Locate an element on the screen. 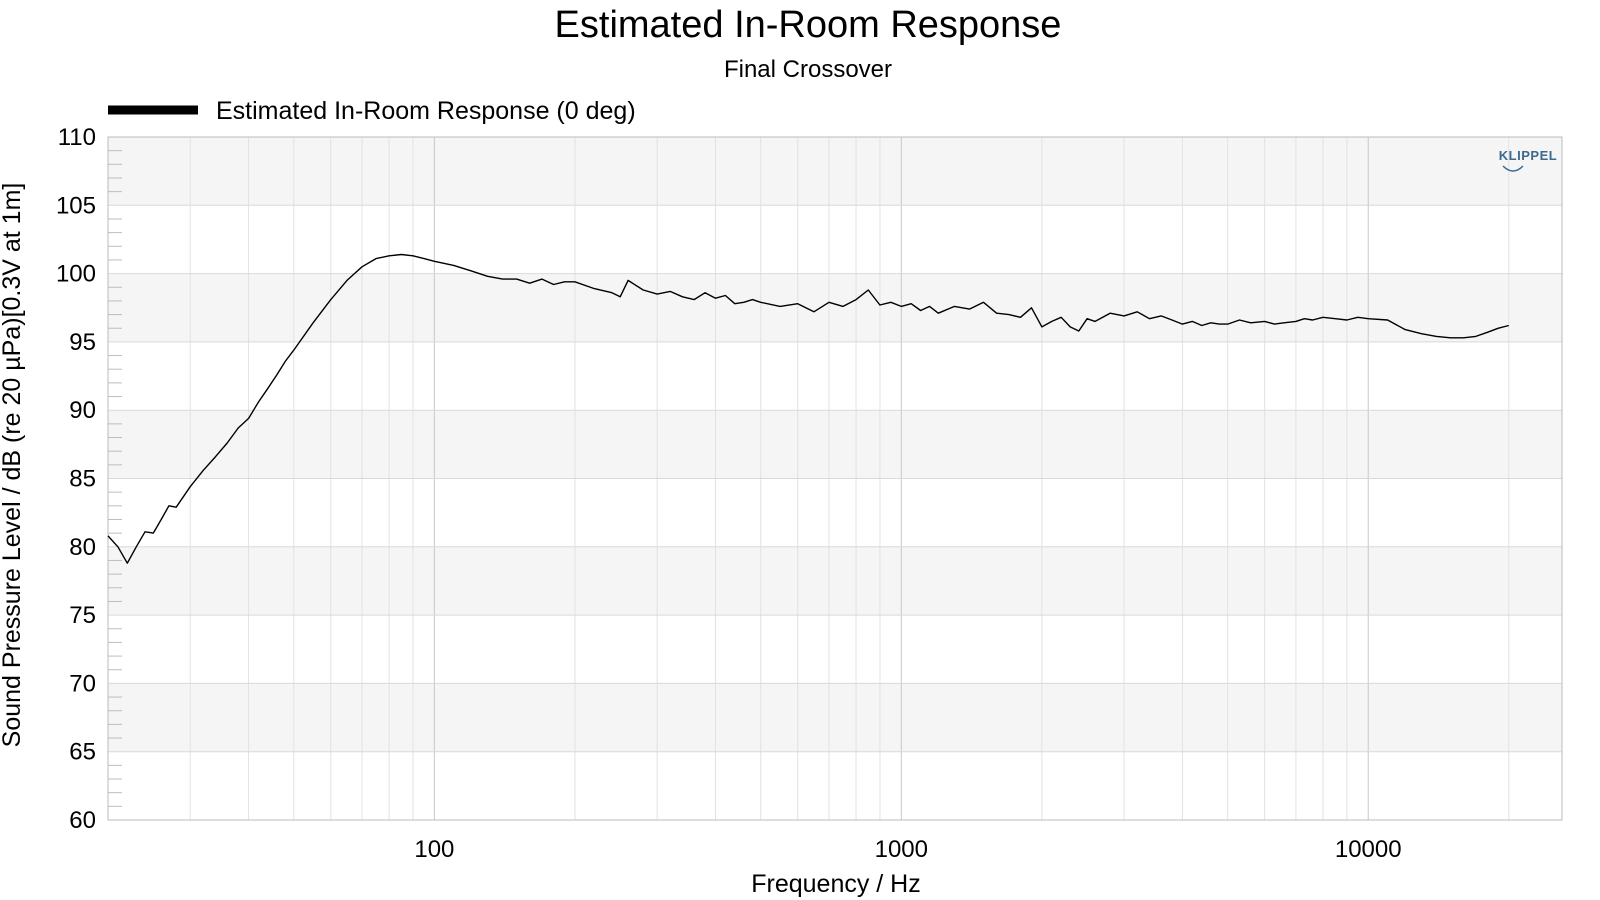 This screenshot has width=1600, height=900. y-tick-label: 70 is located at coordinates (82, 683).